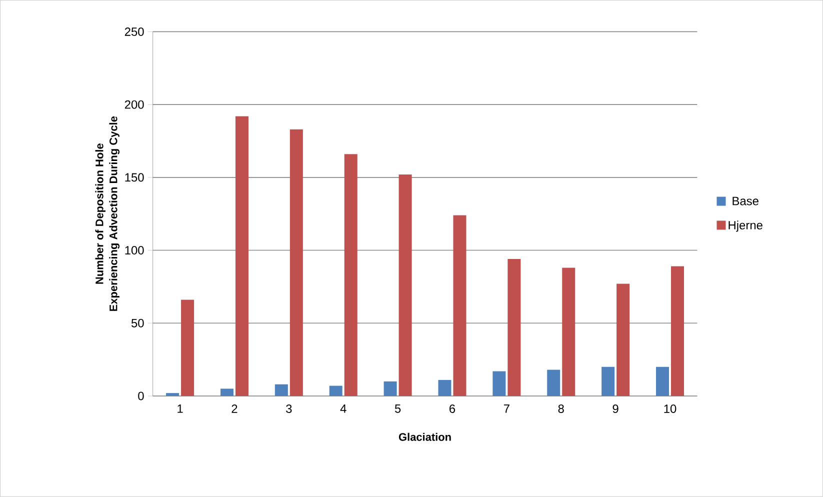  What do you see at coordinates (134, 250) in the screenshot?
I see `y-tick-label: 100` at bounding box center [134, 250].